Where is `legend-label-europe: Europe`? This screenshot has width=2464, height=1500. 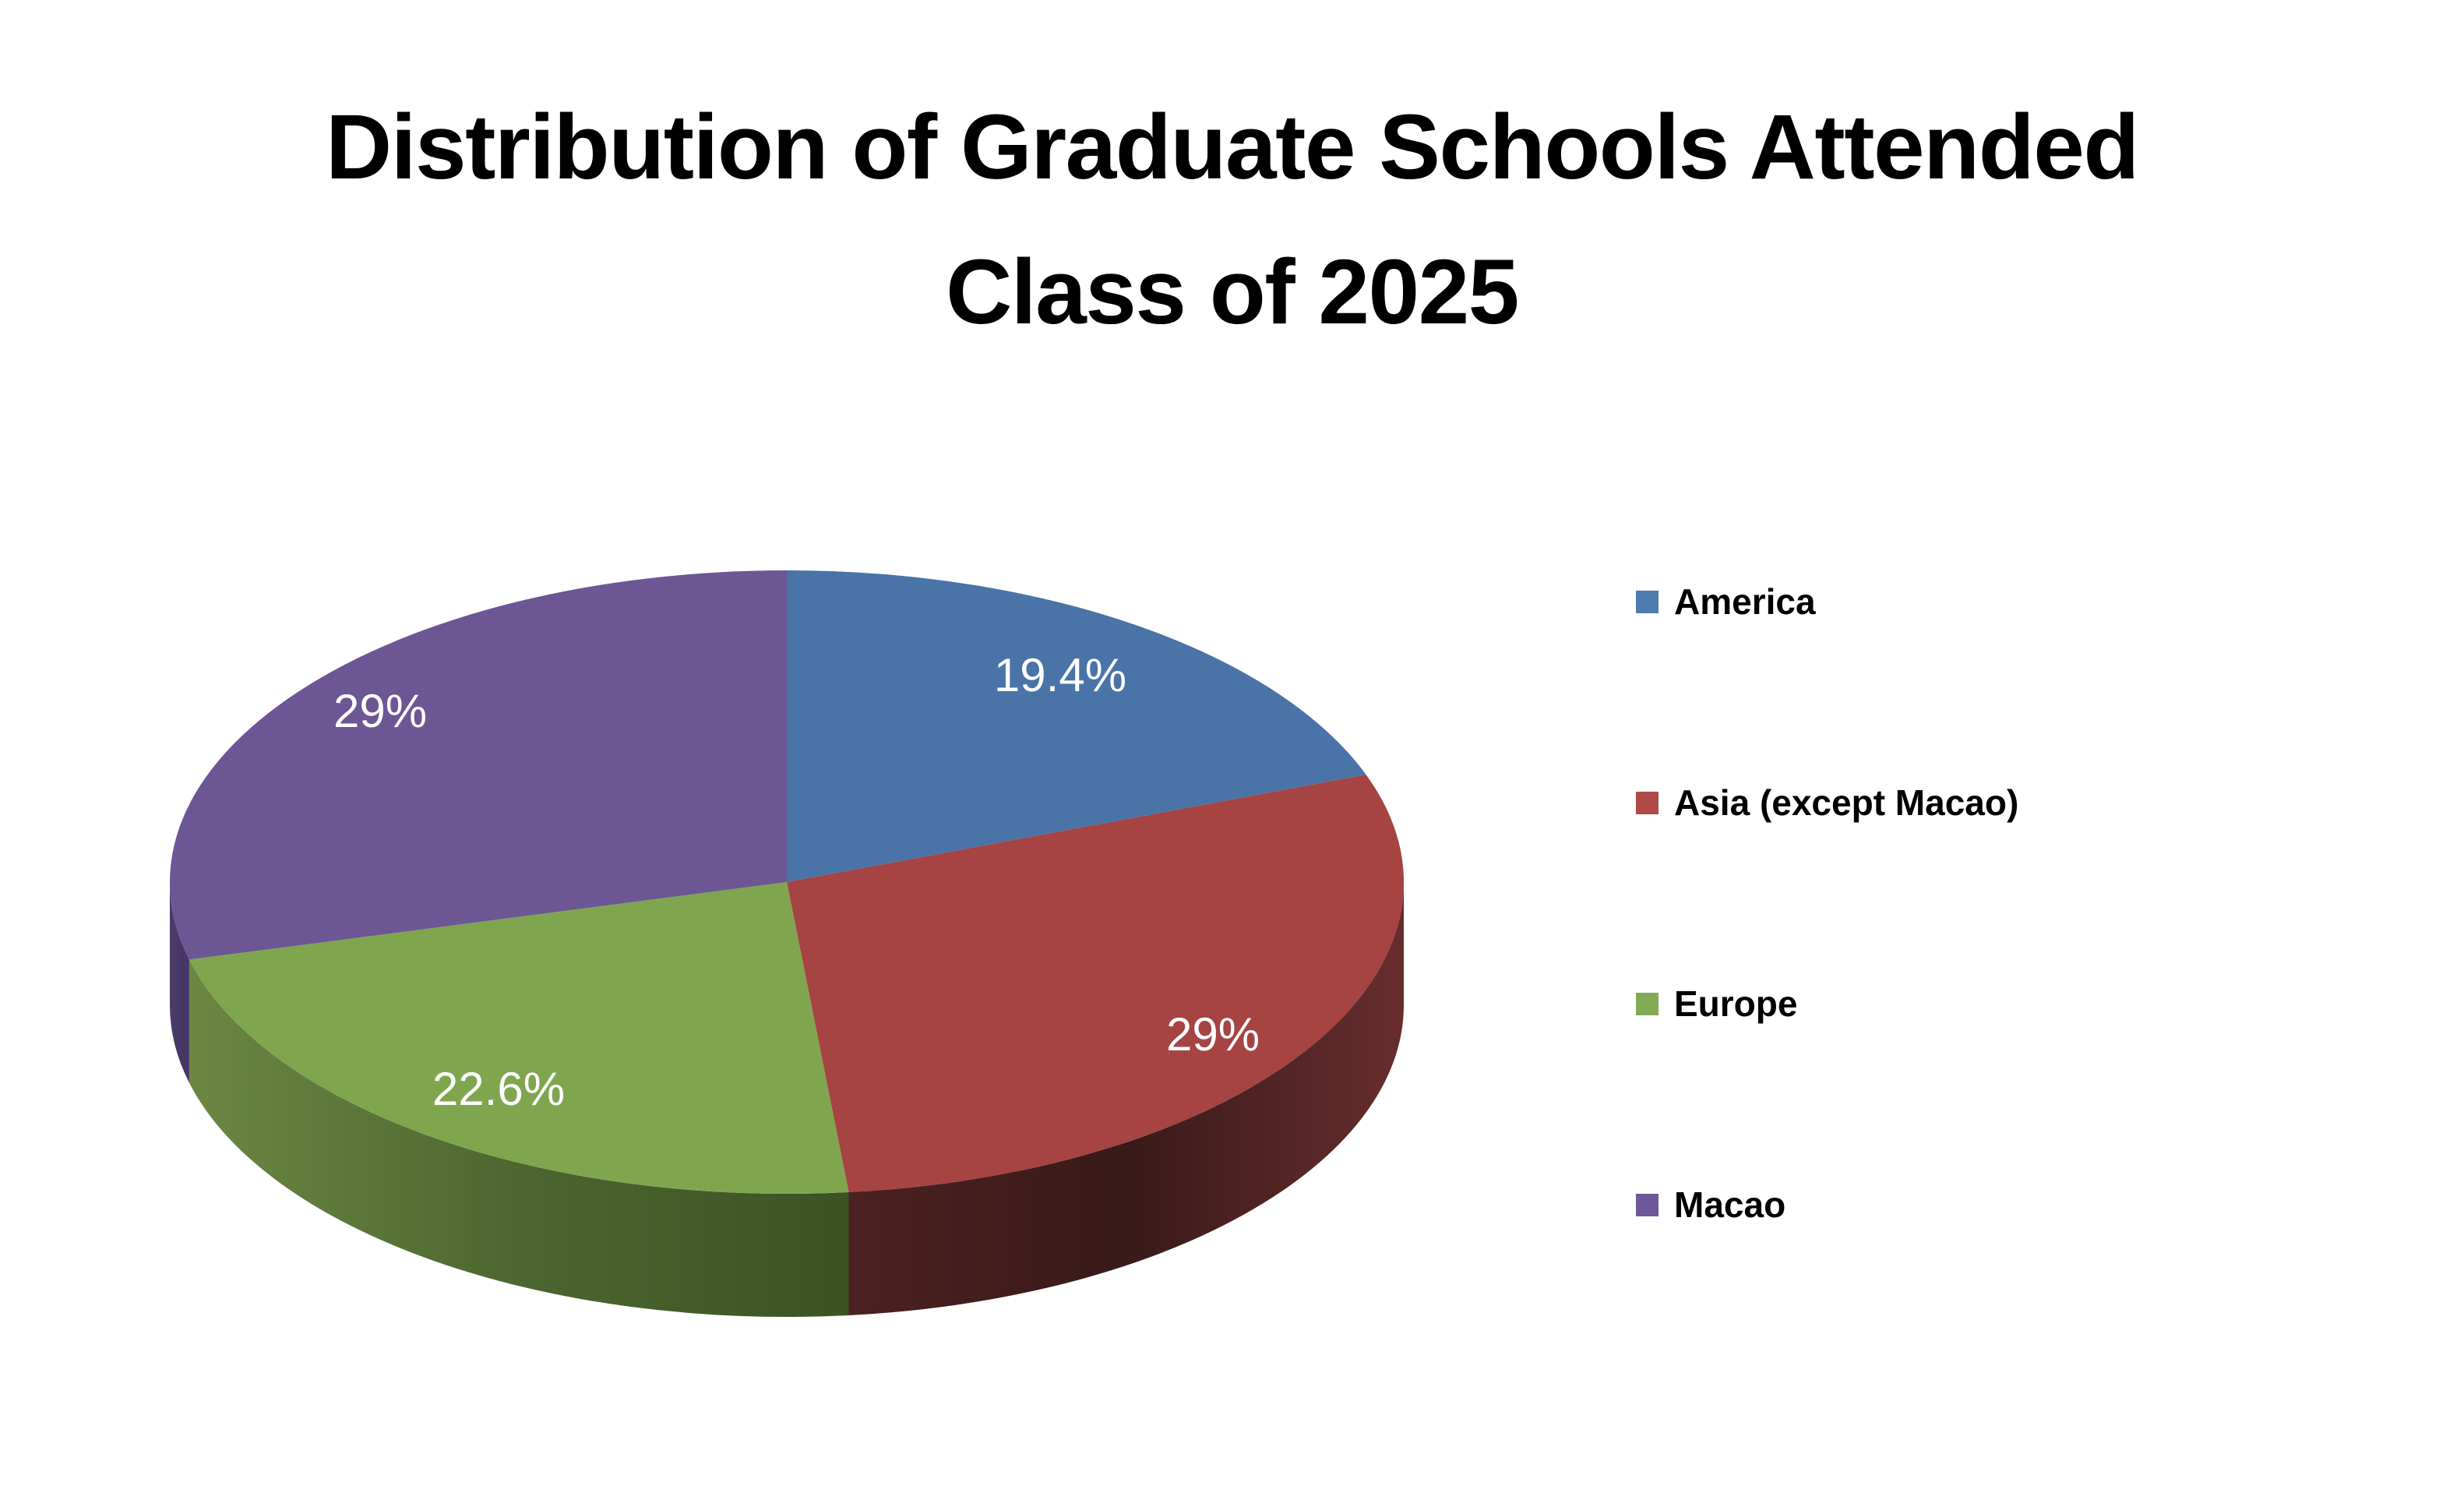 legend-label-europe: Europe is located at coordinates (1736, 1004).